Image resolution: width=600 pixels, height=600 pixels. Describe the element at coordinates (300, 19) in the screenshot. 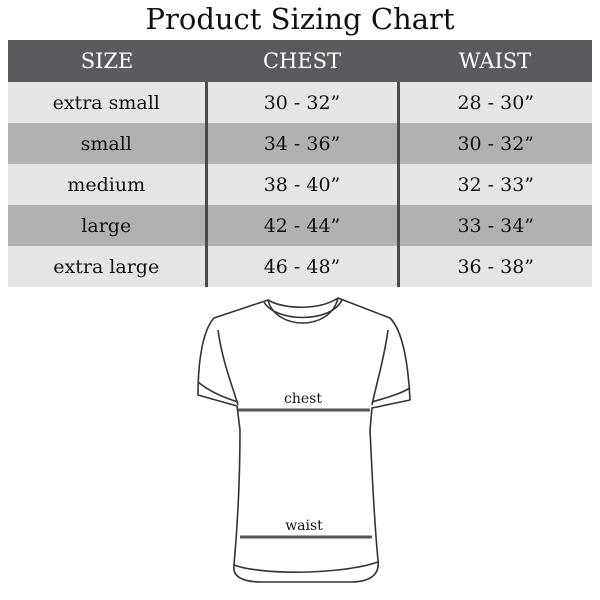

I see `page-title: Product Sizing Chart` at that location.